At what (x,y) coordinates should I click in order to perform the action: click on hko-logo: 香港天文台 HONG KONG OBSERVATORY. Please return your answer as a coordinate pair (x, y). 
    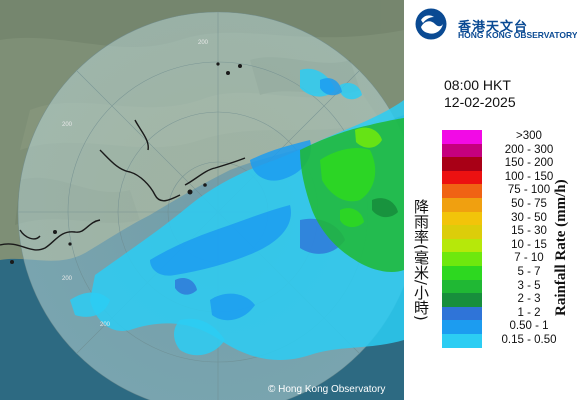
    Looking at the image, I should click on (495, 23).